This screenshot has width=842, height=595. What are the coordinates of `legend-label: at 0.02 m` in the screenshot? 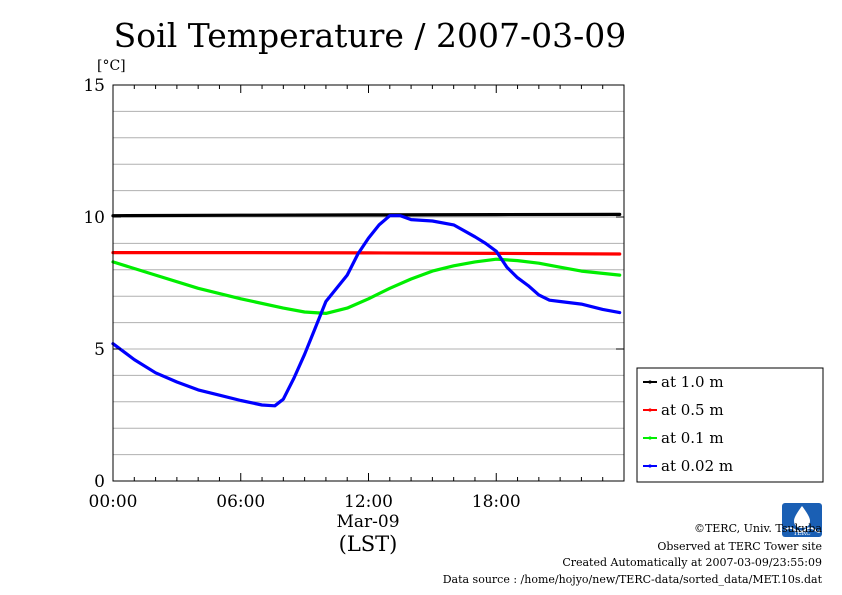 It's located at (697, 466).